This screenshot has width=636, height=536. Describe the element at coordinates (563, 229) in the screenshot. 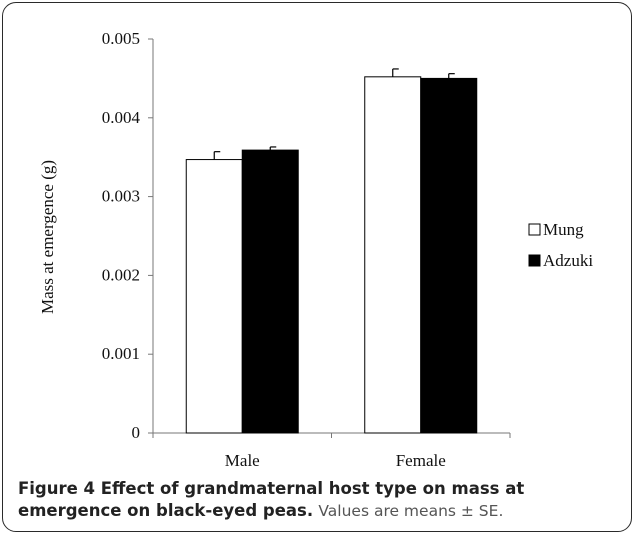

I see `legend-label-mung: Mung` at that location.